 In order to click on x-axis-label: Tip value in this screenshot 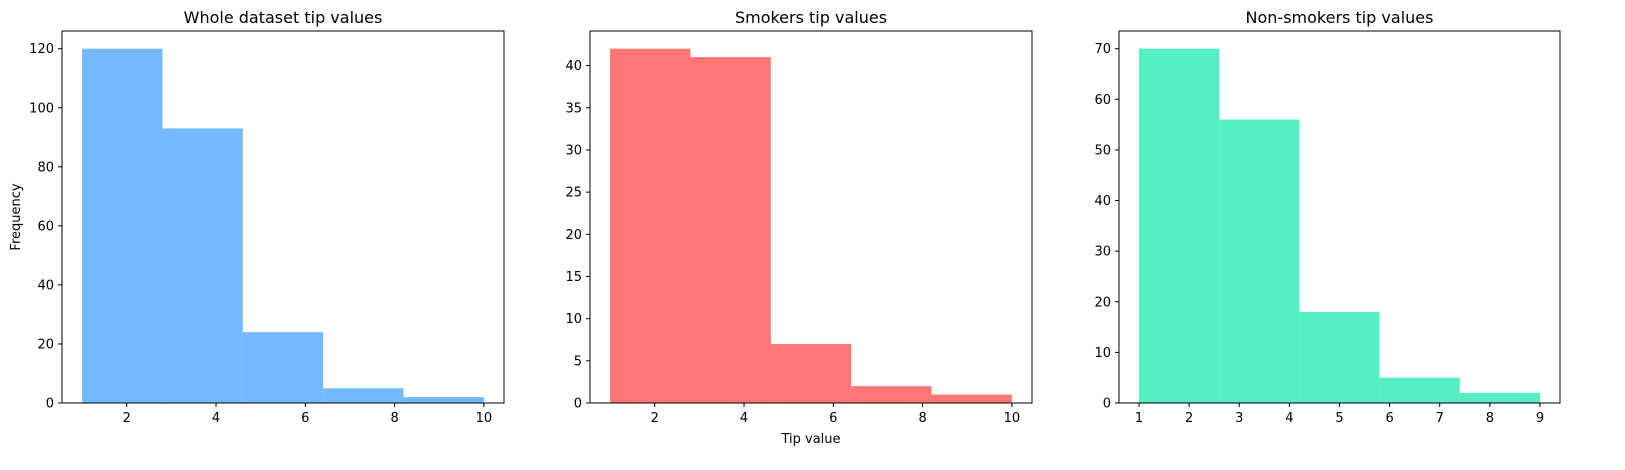, I will do `click(810, 439)`.